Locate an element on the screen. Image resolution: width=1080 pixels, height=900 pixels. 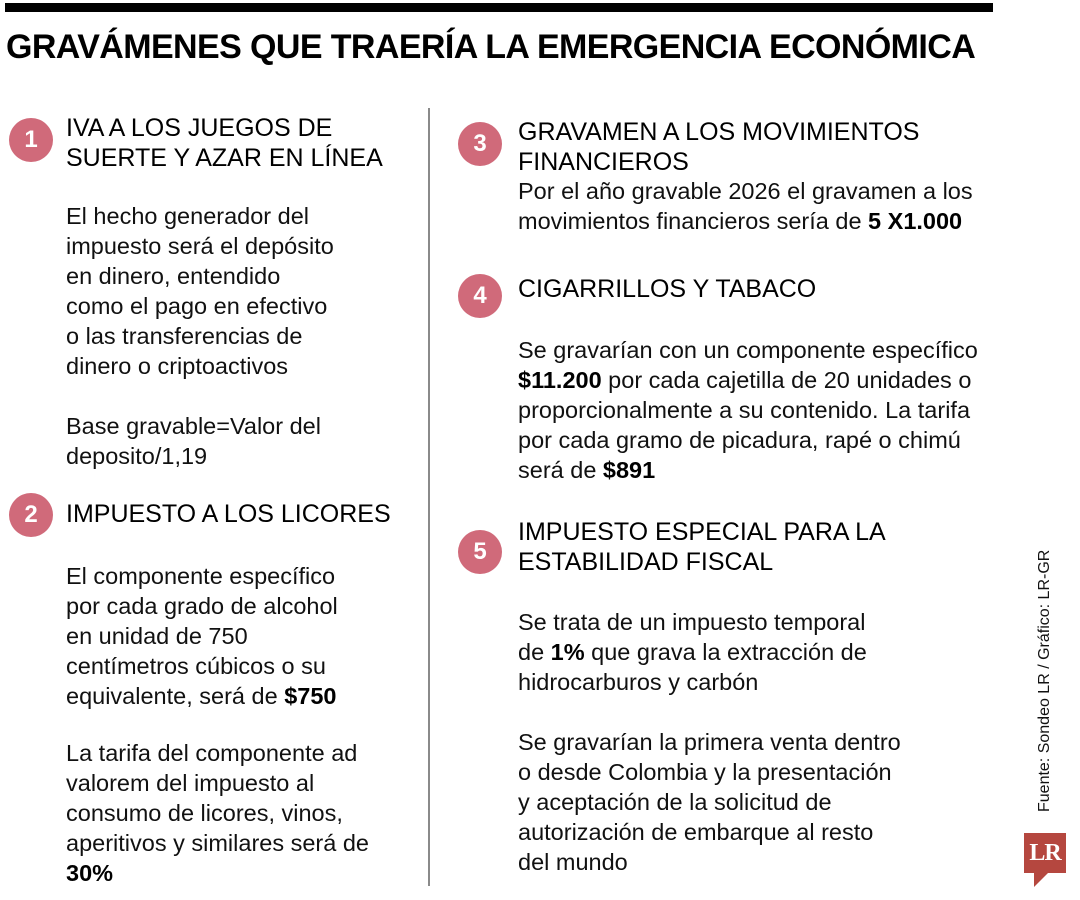
text-span: equivalente, será de is located at coordinates (175, 696).